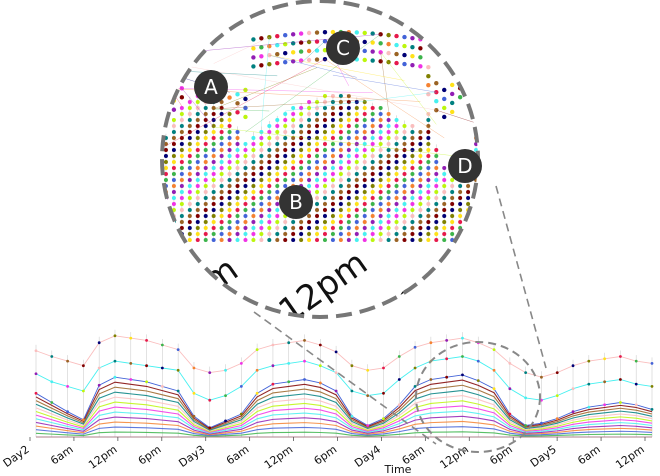 The height and width of the screenshot is (476, 660). I want to click on lens-link-line, so click(289, 104).